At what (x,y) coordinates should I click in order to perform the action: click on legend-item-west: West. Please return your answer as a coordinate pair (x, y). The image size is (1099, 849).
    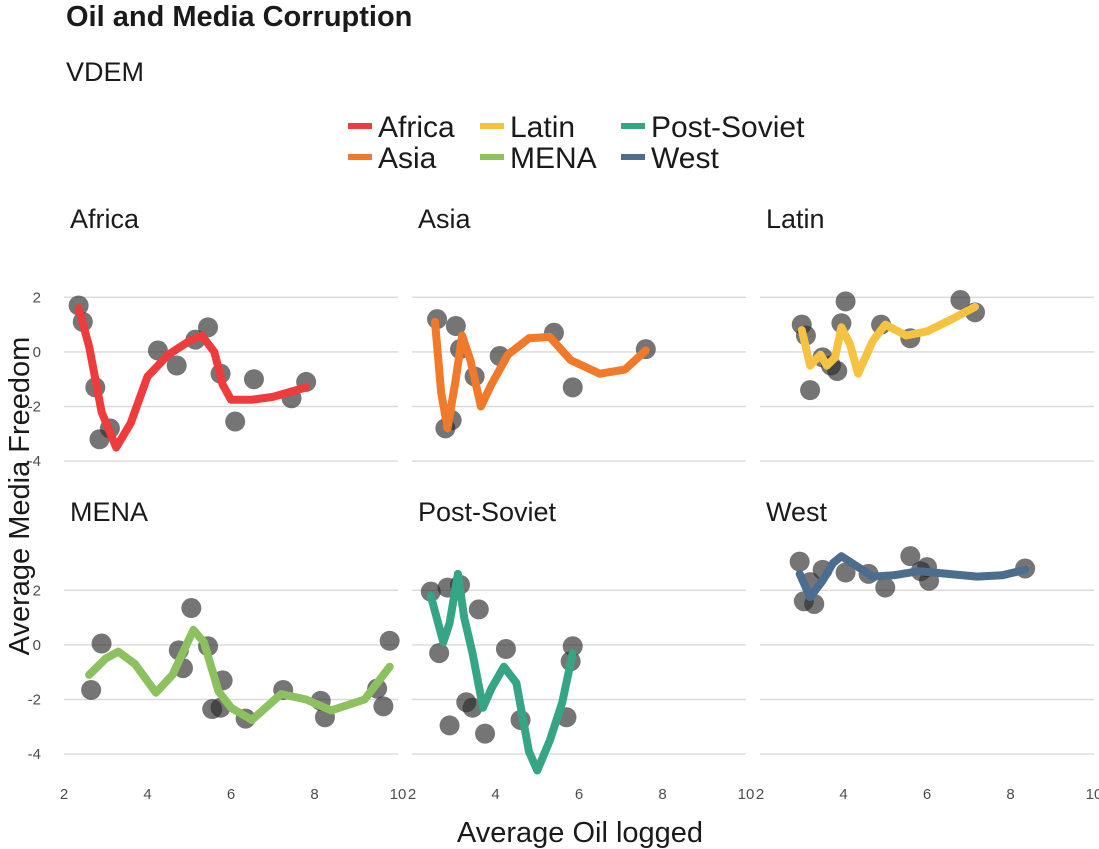
    Looking at the image, I should click on (670, 158).